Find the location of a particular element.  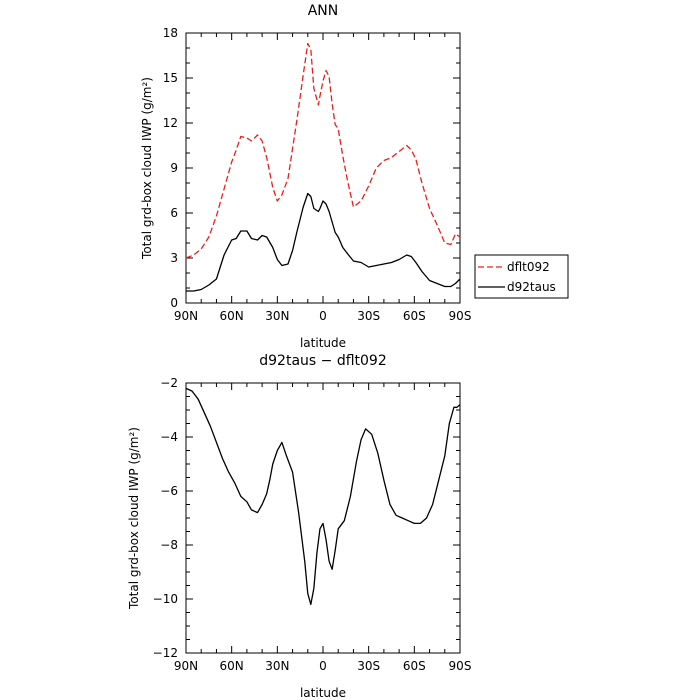

top-chart-xtick-label: 30S is located at coordinates (368, 316).